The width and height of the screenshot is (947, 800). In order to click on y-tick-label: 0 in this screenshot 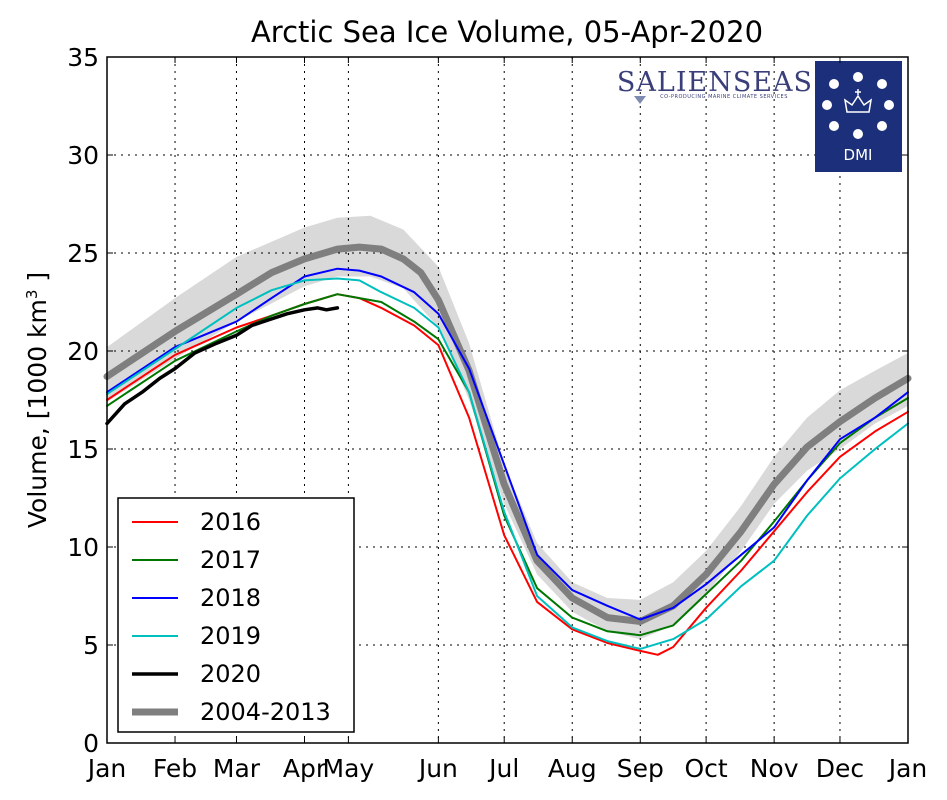, I will do `click(91, 743)`.